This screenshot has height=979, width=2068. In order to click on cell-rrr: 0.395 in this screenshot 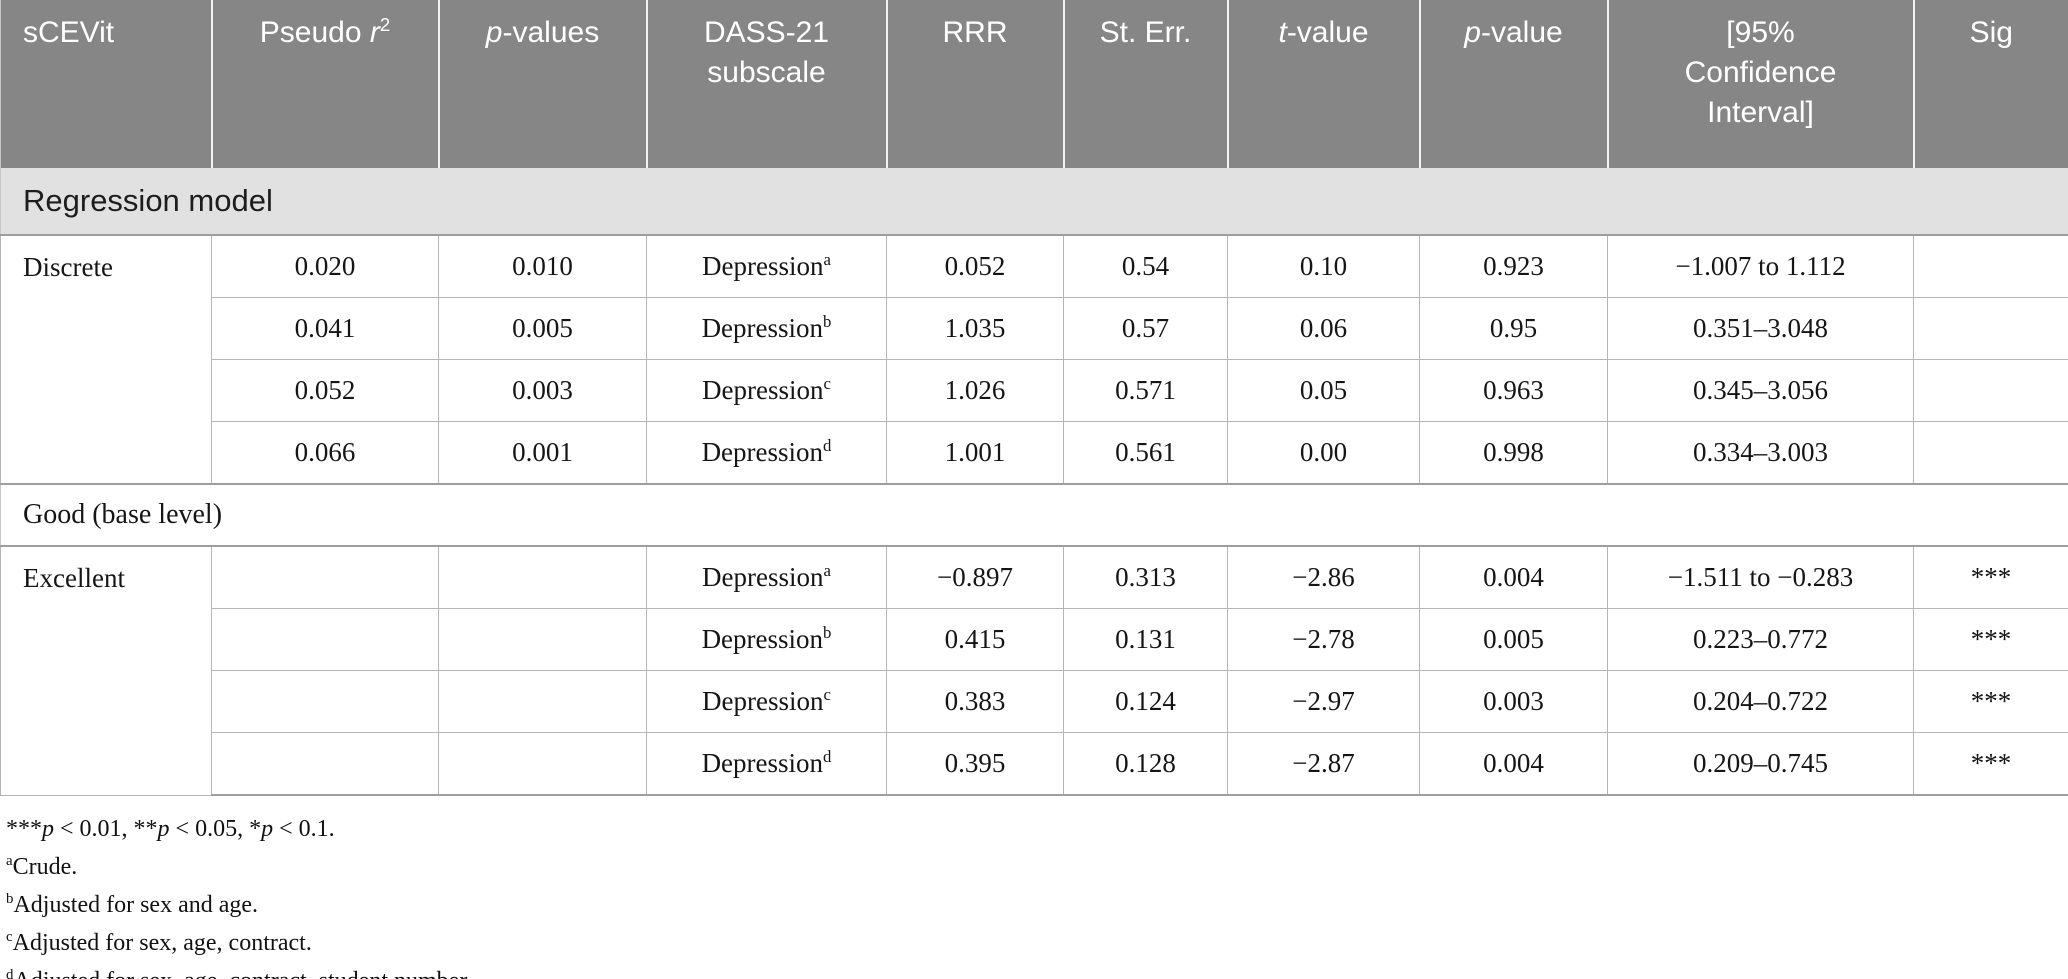, I will do `click(975, 764)`.